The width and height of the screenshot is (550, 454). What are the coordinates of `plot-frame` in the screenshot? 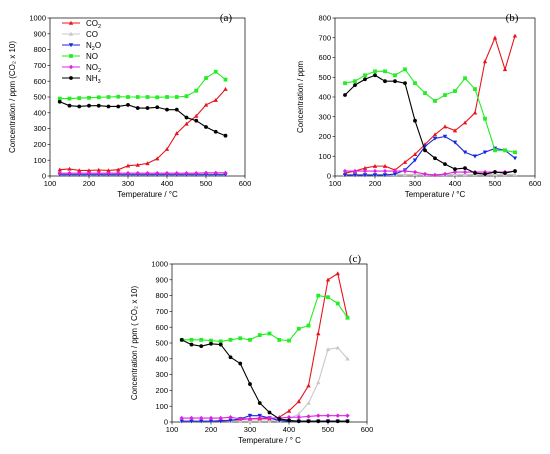 It's located at (269, 343).